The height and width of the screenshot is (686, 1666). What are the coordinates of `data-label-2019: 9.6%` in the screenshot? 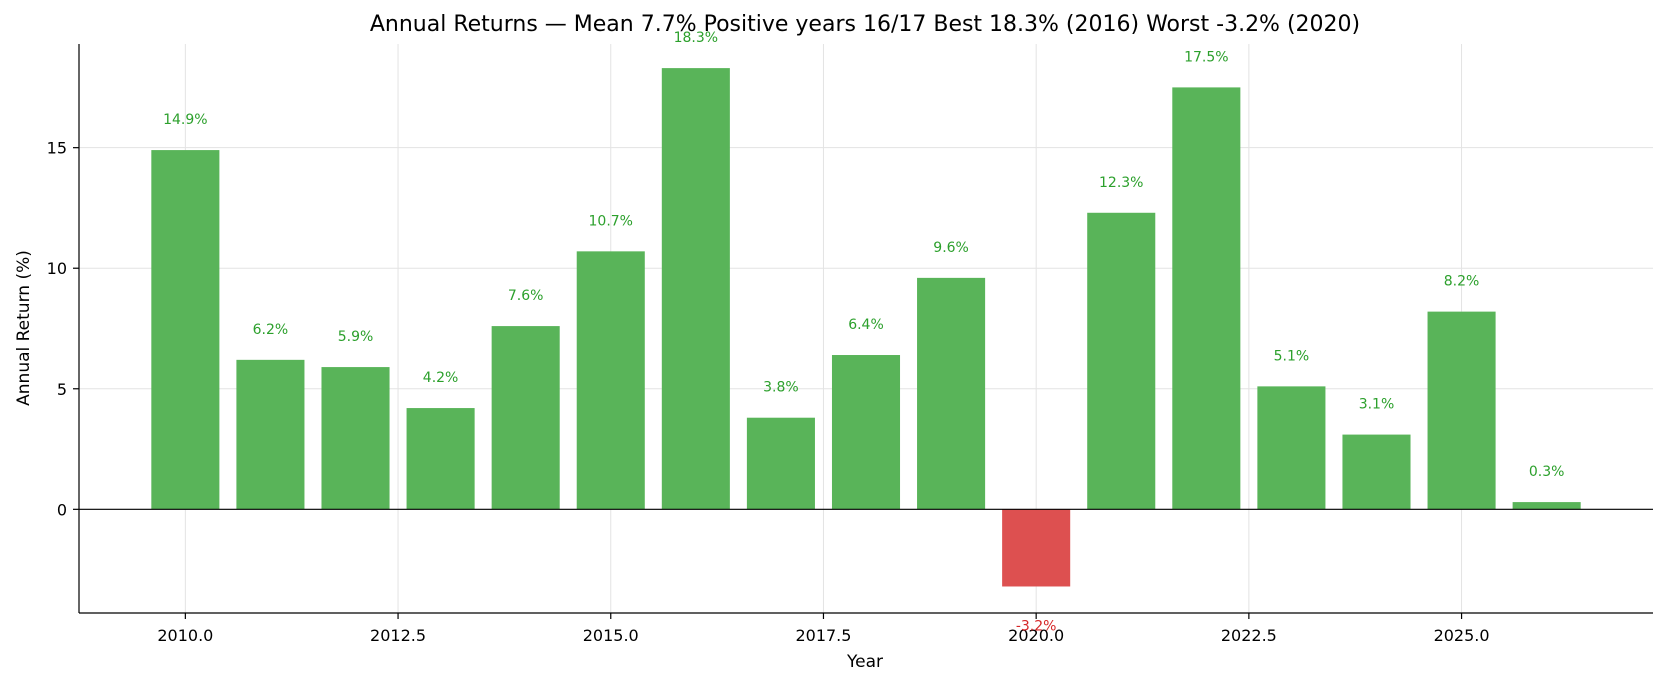 It's located at (951, 248).